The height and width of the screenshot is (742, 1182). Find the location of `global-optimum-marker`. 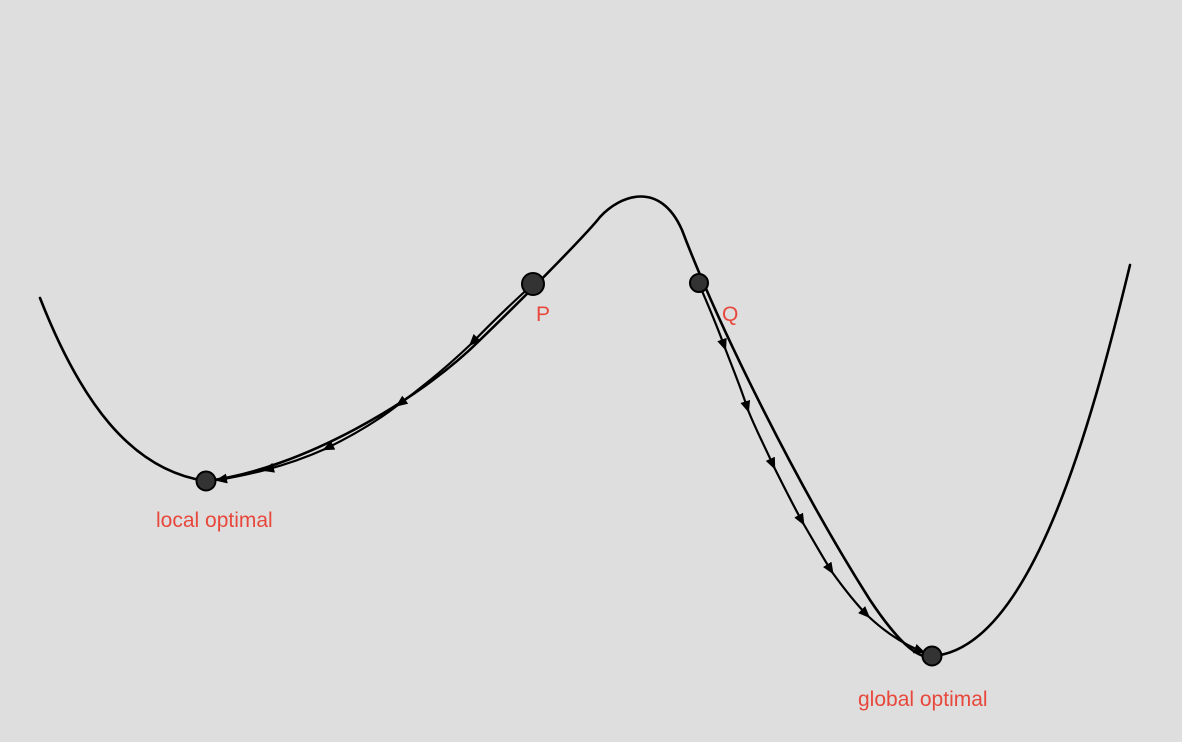

global-optimum-marker is located at coordinates (932, 656).